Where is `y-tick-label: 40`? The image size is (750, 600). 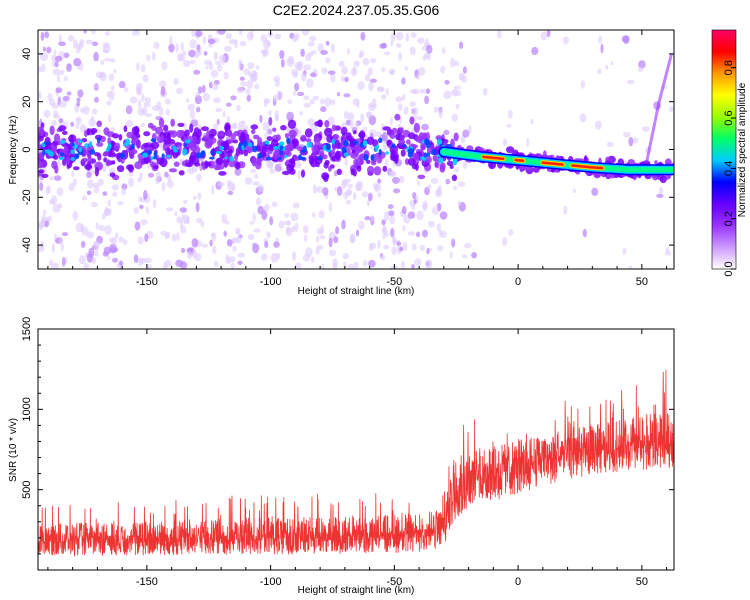 y-tick-label: 40 is located at coordinates (27, 54).